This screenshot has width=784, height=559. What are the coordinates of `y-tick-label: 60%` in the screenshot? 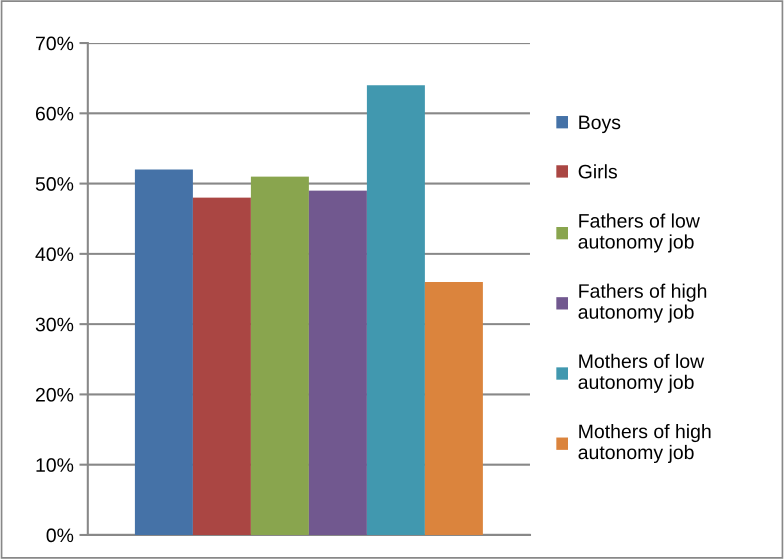 It's located at (55, 113).